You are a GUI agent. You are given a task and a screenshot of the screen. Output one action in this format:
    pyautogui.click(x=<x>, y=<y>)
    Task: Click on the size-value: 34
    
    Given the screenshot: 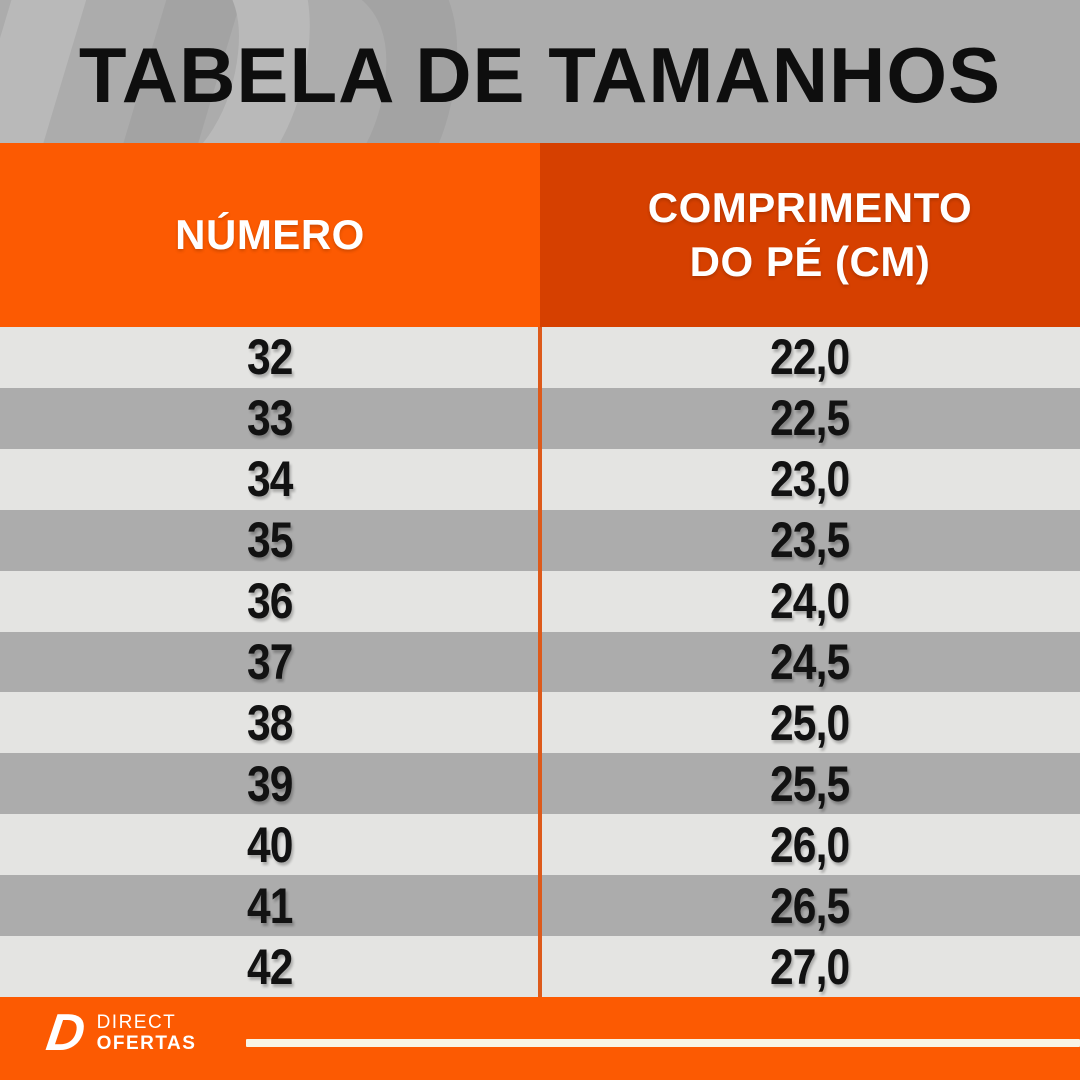 What is the action you would take?
    pyautogui.click(x=270, y=479)
    